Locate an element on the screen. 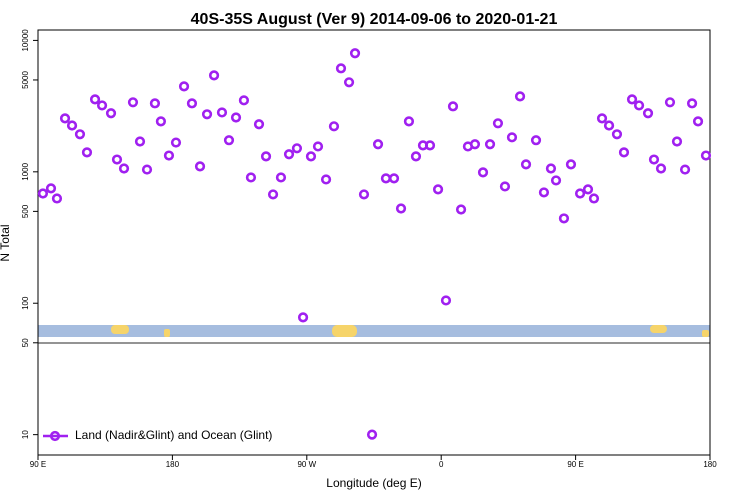 The width and height of the screenshot is (750, 500). x-axis-label: Longitude (deg E) is located at coordinates (373, 483).